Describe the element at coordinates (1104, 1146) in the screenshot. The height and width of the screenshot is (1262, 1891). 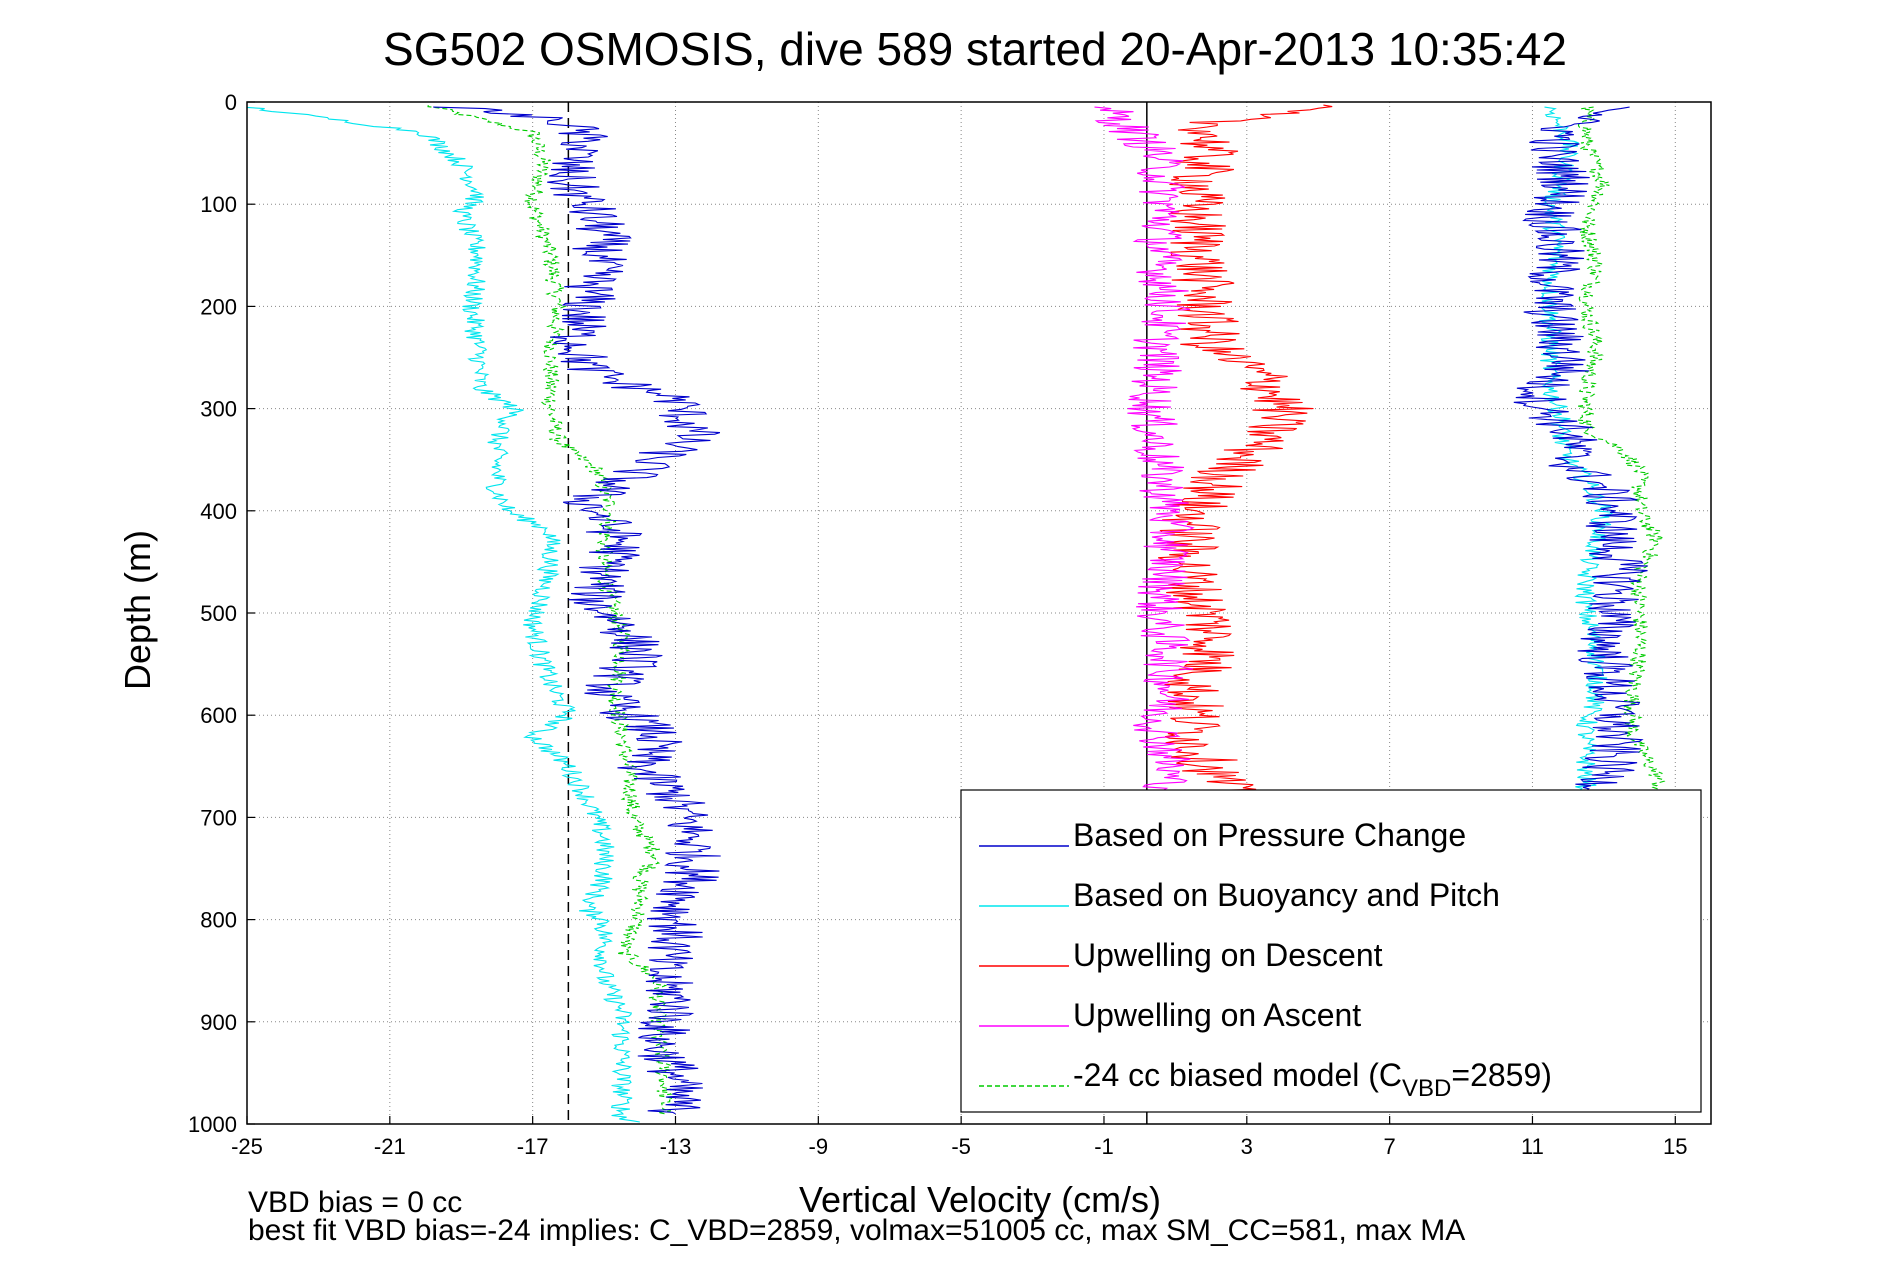
I see `x-tick-label: -1` at that location.